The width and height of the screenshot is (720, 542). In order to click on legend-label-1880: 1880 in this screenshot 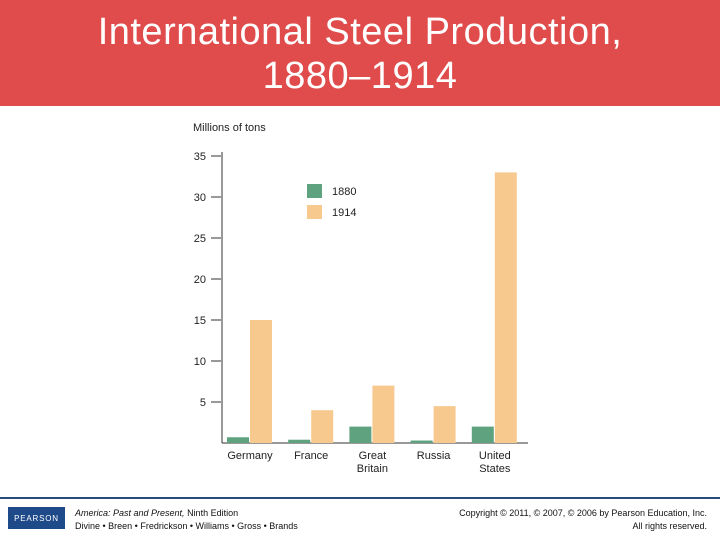, I will do `click(344, 192)`.